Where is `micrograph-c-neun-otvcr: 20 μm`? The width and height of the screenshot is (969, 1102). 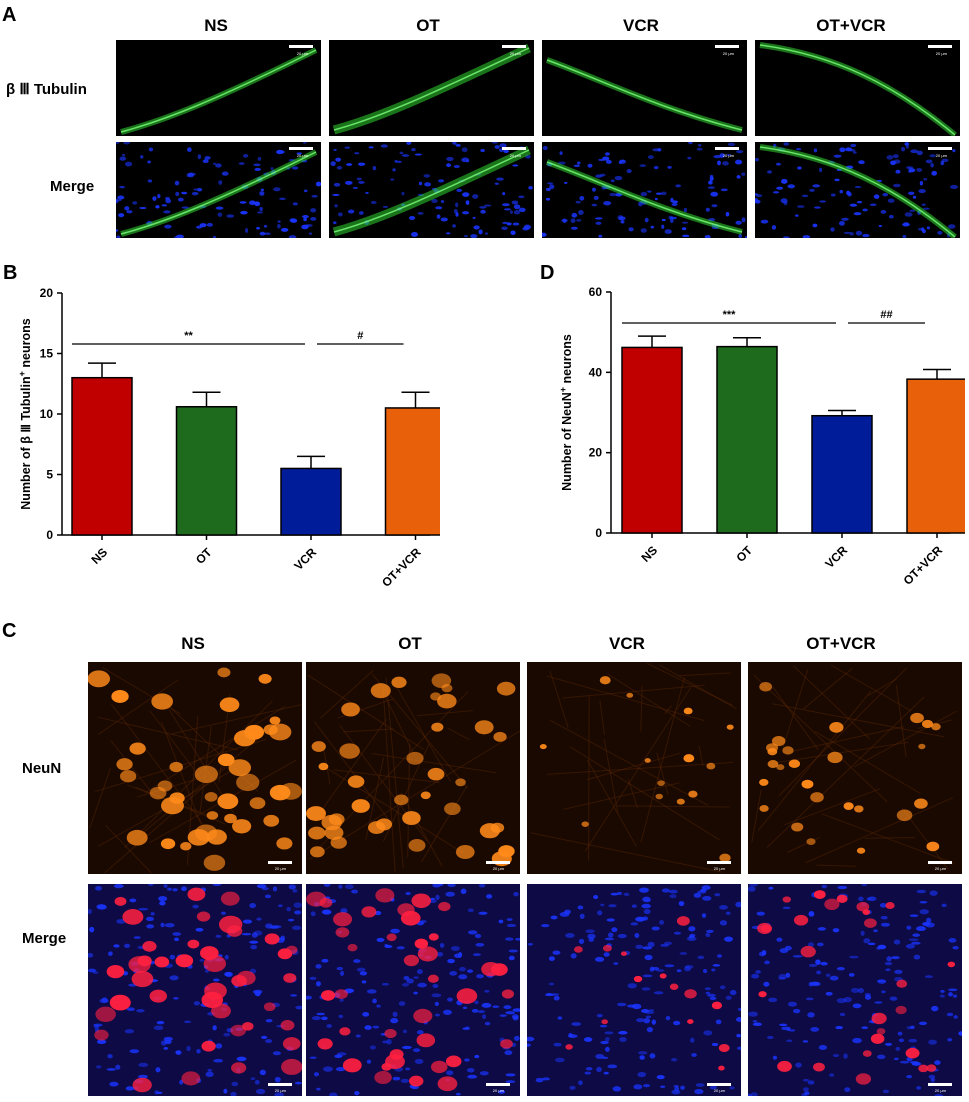 micrograph-c-neun-otvcr: 20 μm is located at coordinates (855, 768).